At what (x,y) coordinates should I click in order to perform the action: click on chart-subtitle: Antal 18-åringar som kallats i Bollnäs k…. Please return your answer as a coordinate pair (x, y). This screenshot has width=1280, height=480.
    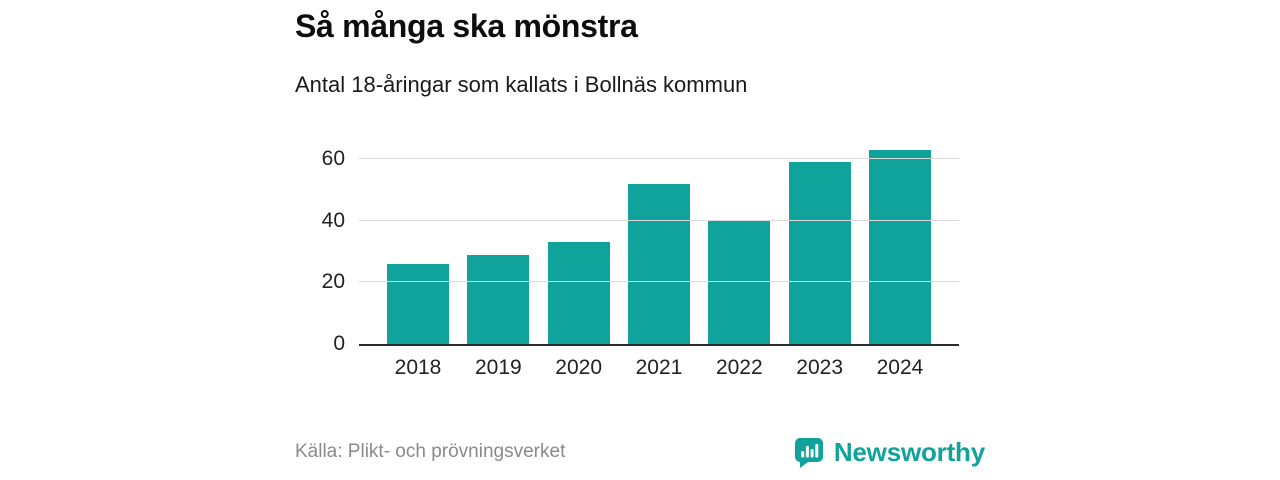
    Looking at the image, I should click on (521, 84).